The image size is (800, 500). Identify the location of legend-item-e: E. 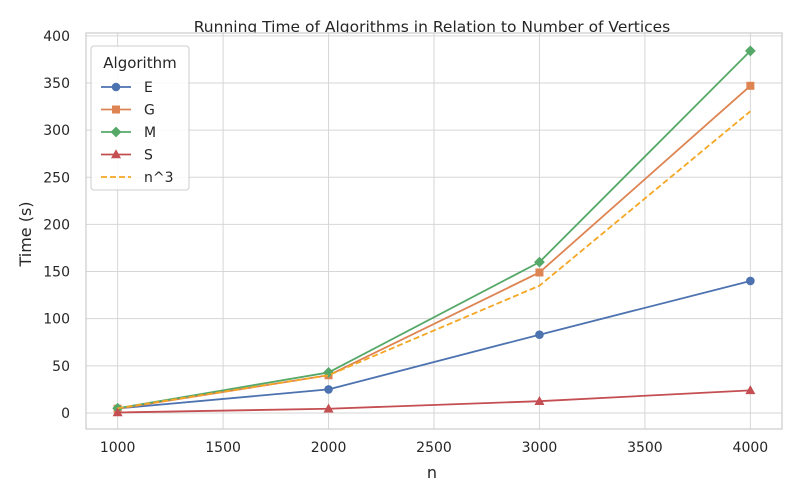
(127, 88).